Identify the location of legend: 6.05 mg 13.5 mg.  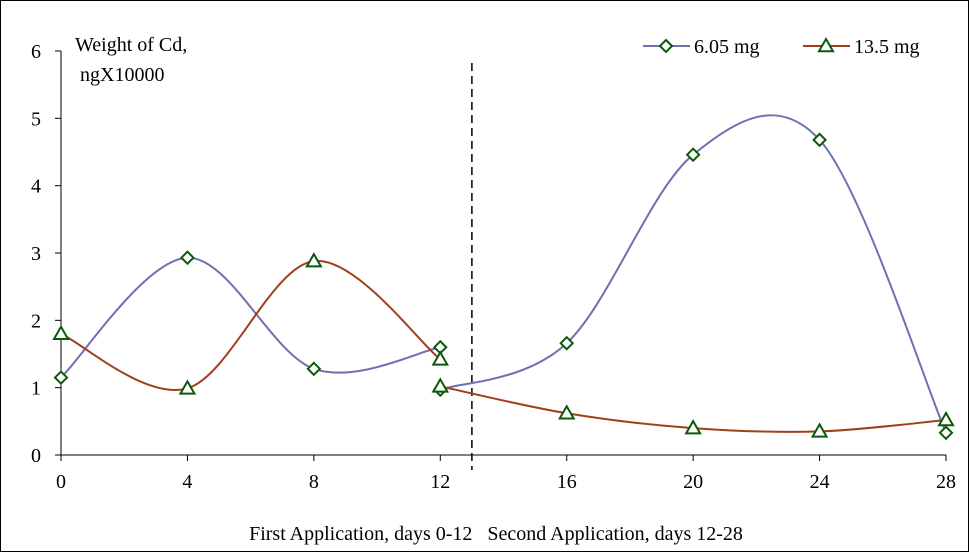
(781, 47).